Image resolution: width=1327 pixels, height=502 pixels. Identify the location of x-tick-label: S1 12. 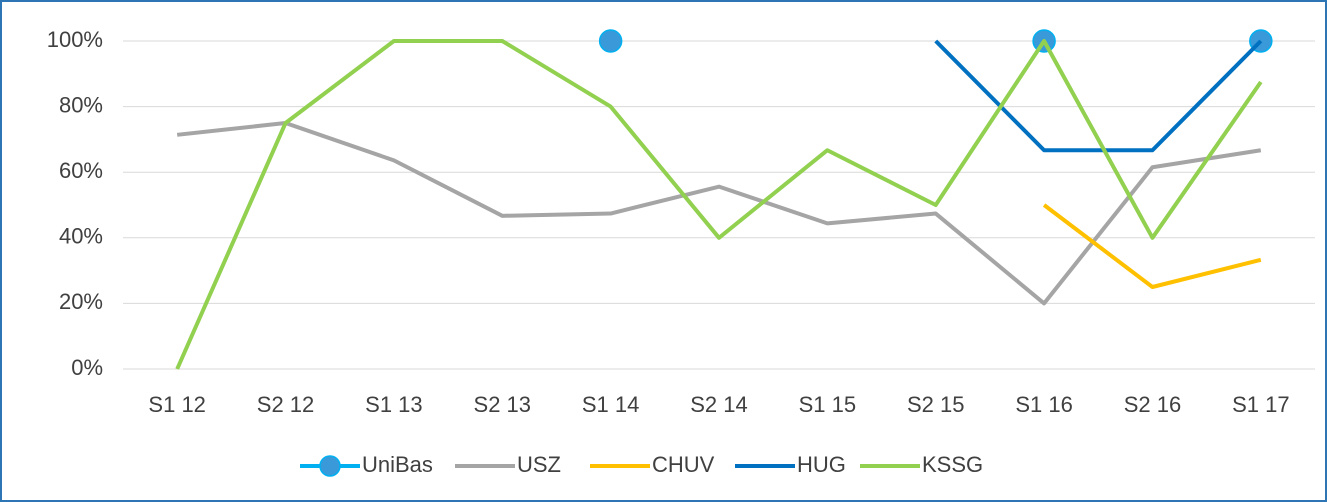
(177, 404).